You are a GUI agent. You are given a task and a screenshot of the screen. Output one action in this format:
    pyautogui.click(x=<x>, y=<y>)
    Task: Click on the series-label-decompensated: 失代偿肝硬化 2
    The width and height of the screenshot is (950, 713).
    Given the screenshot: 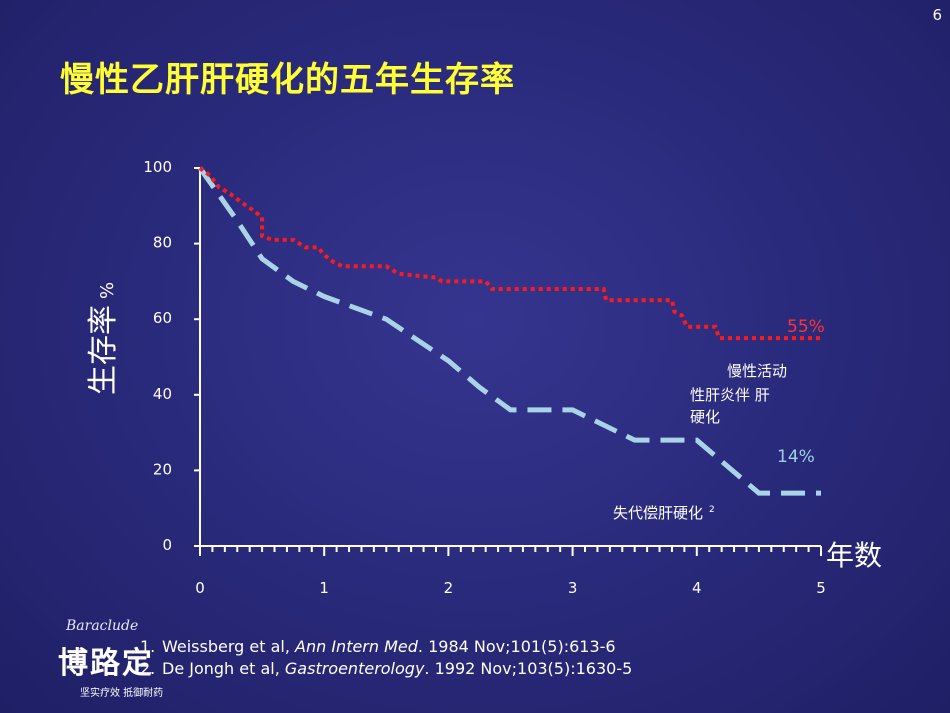 What is the action you would take?
    pyautogui.click(x=664, y=513)
    